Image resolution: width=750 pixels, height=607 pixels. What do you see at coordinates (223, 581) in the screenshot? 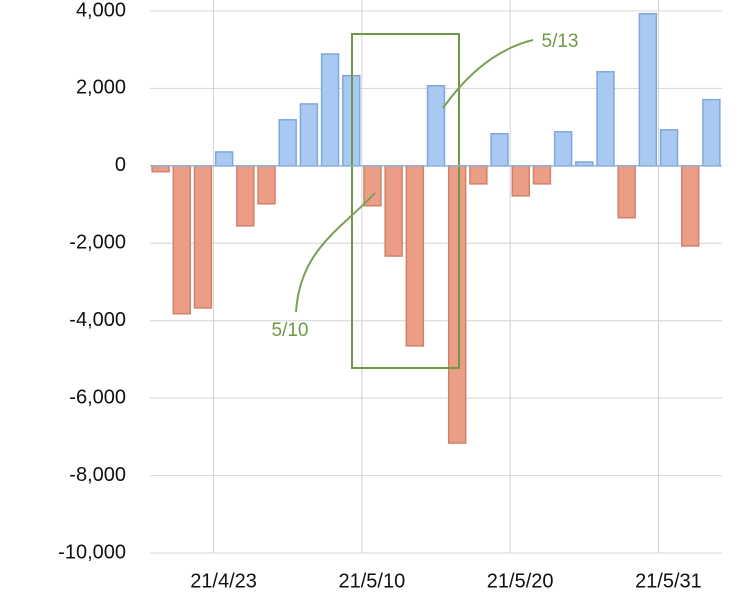
I see `x-tick-label: 21/4/23` at bounding box center [223, 581].